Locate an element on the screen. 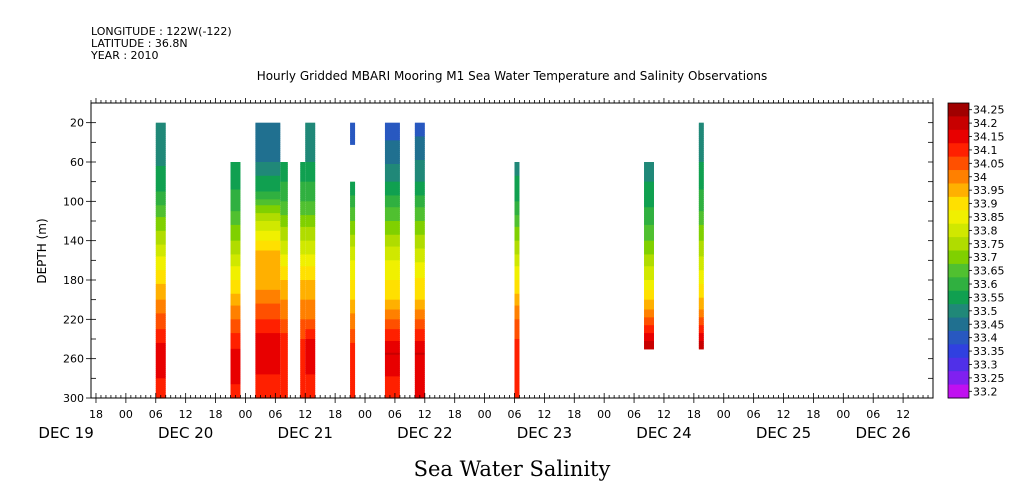 The image size is (1009, 504). x-tick-label: 18 is located at coordinates (574, 414).